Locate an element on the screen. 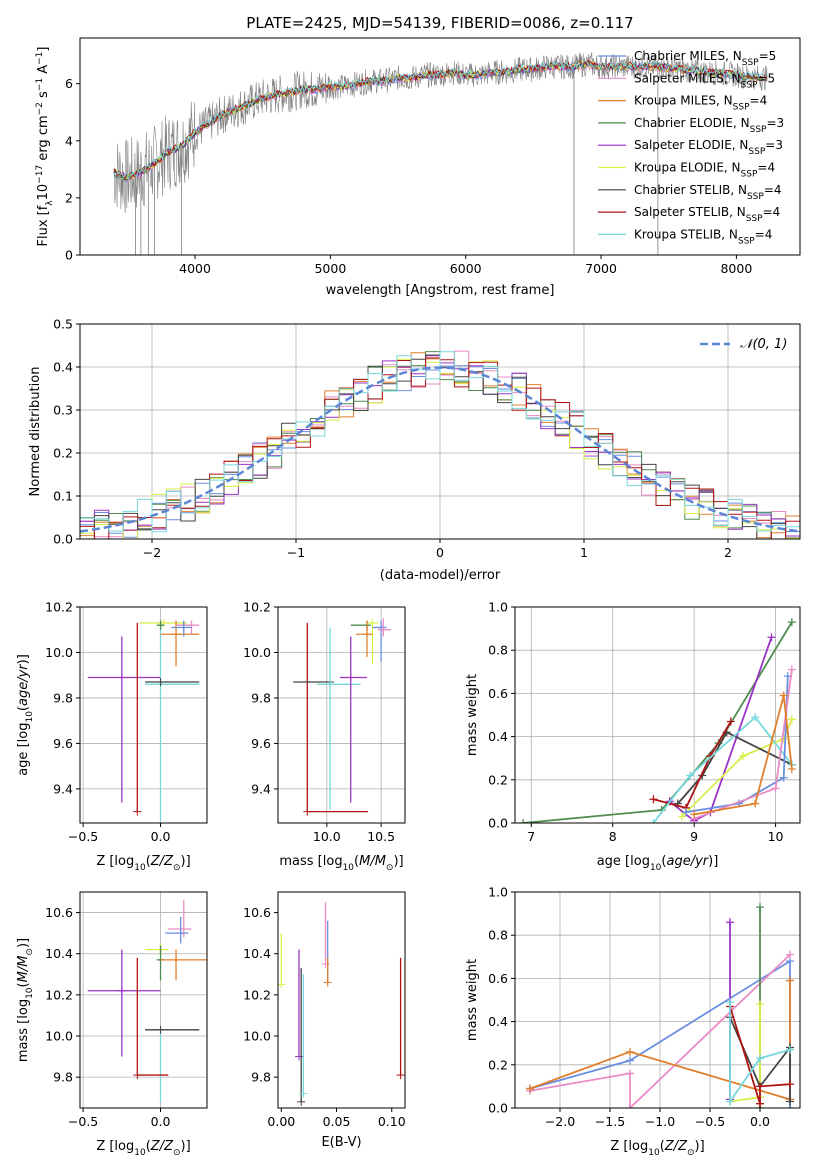 This screenshot has height=1170, width=819. legend-entry: Salpeter ELODIE, NSSP=3 is located at coordinates (708, 147).